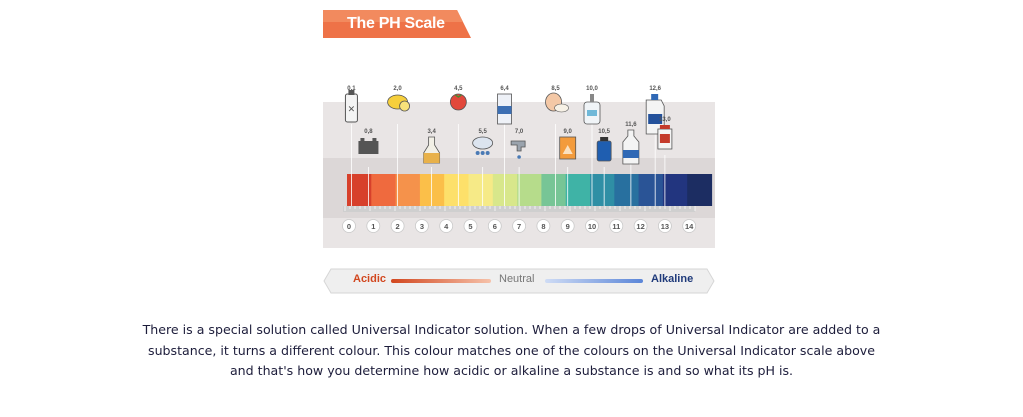  Describe the element at coordinates (432, 150) in the screenshot. I see `vinegar-bottle-icon` at that location.